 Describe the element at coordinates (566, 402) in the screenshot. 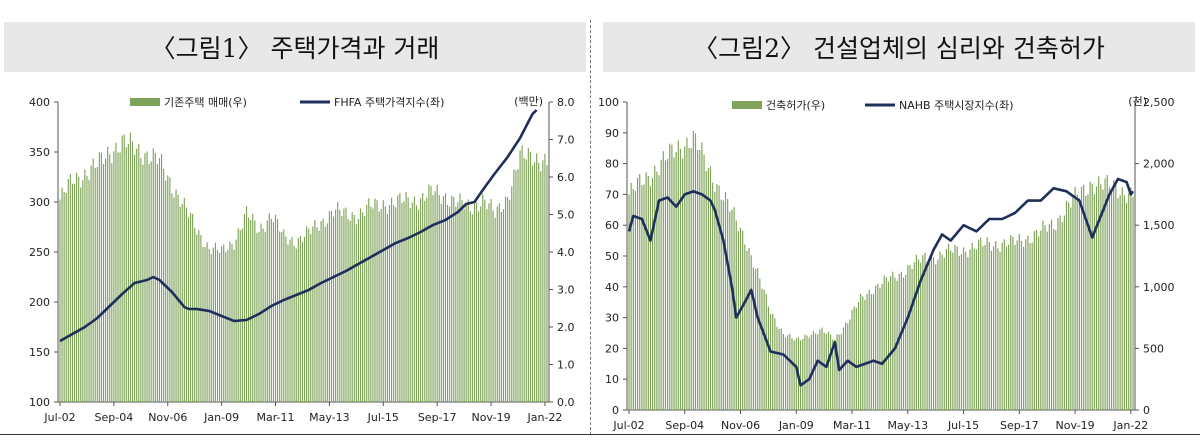

I see `y-right-tick-label: 0.0` at that location.